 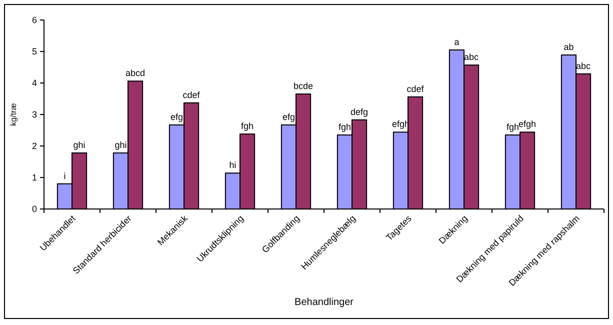 I want to click on y-tick-label: 2, so click(x=34, y=145).